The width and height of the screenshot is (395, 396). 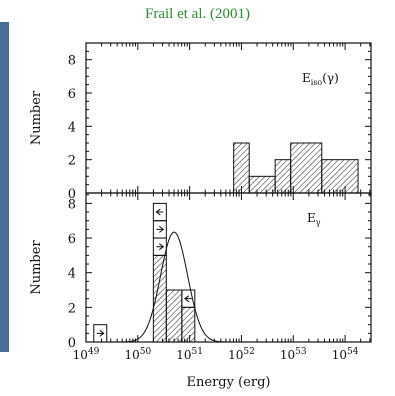 I want to click on citation-title: Frail et al. (2001), so click(x=197, y=14).